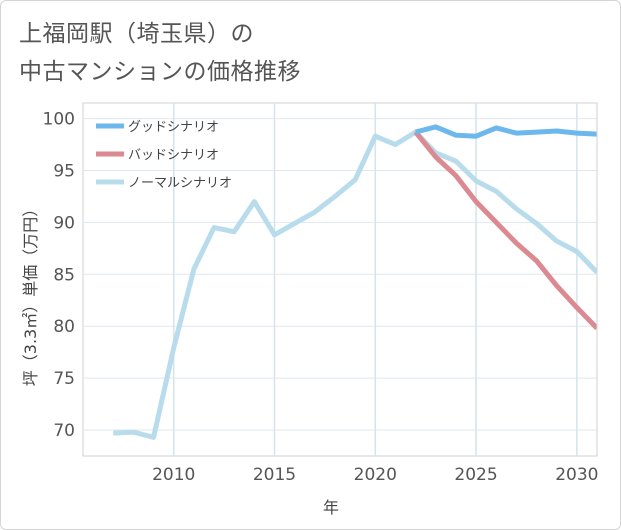  What do you see at coordinates (274, 475) in the screenshot?
I see `x-tick-label: 2015` at bounding box center [274, 475].